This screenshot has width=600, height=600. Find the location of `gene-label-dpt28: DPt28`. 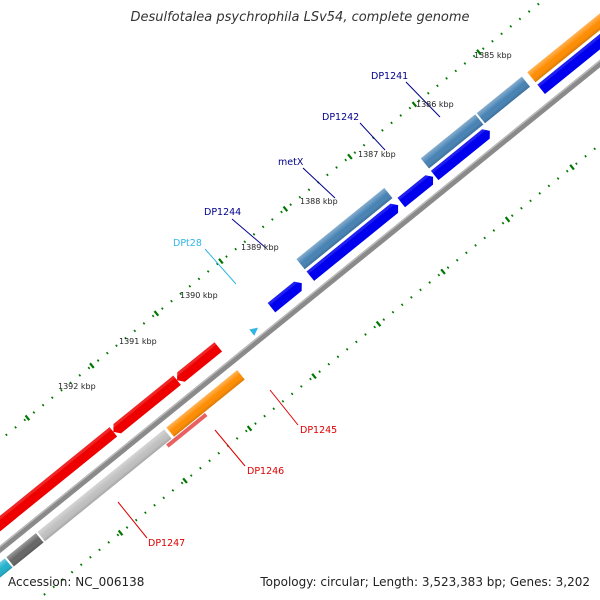

gene-label-dpt28: DPt28 is located at coordinates (187, 243).